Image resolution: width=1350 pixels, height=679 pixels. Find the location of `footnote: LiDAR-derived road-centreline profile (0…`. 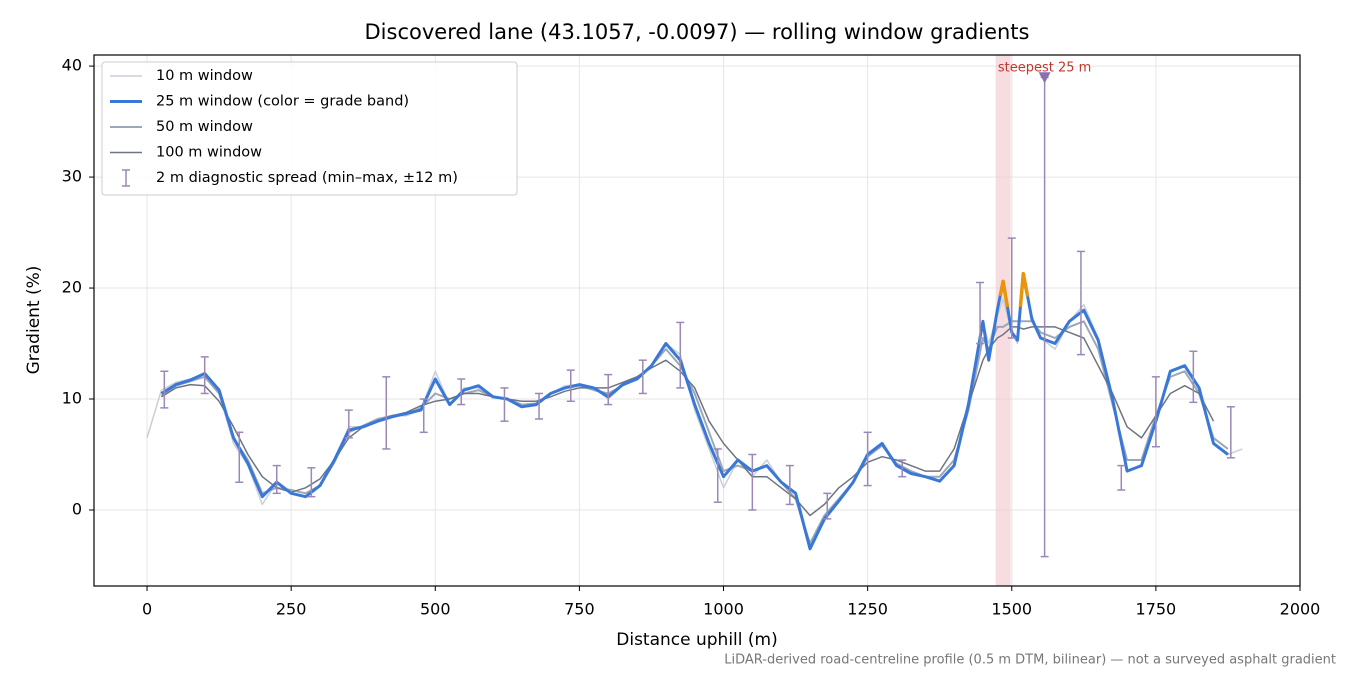

footnote: LiDAR-derived road-centreline profile (0… is located at coordinates (1030, 660).